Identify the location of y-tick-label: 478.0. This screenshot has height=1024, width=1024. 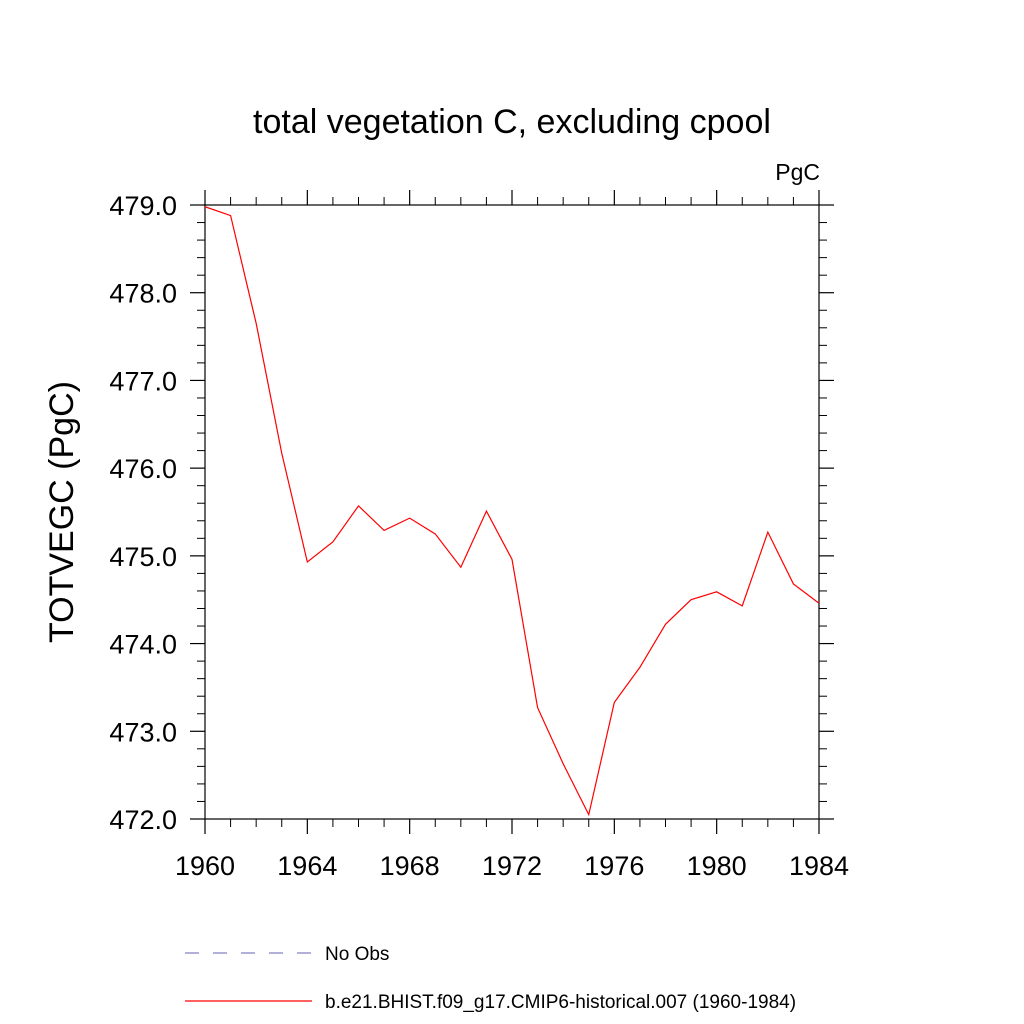
(143, 294).